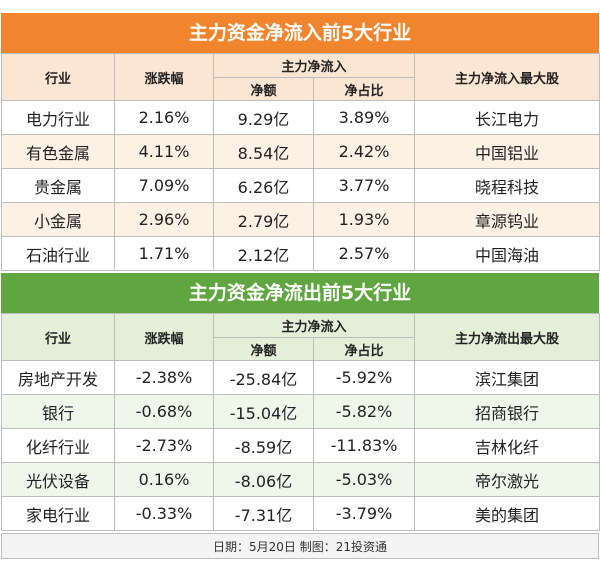 The width and height of the screenshot is (600, 570). What do you see at coordinates (58, 117) in the screenshot?
I see `industry-cell: 电力行业` at bounding box center [58, 117].